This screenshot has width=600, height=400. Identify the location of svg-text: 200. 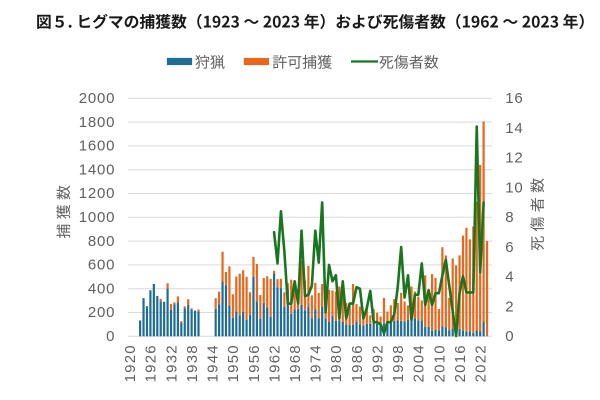
(101, 312).